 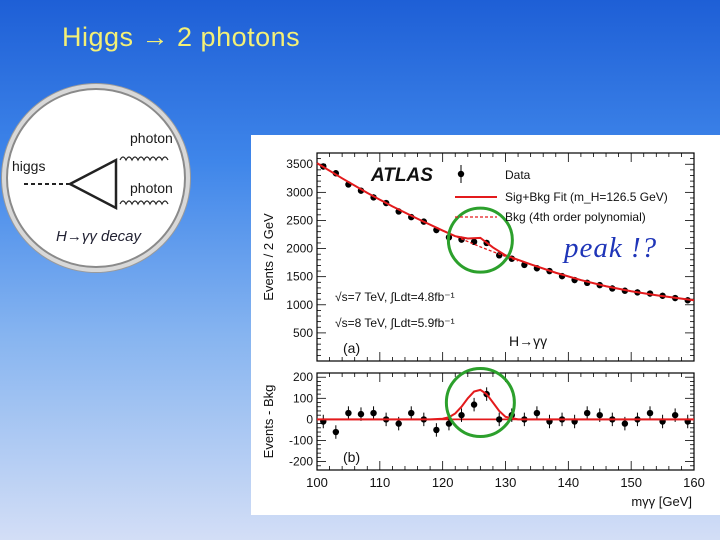 What do you see at coordinates (379, 482) in the screenshot?
I see `xtick-label: 110` at bounding box center [379, 482].